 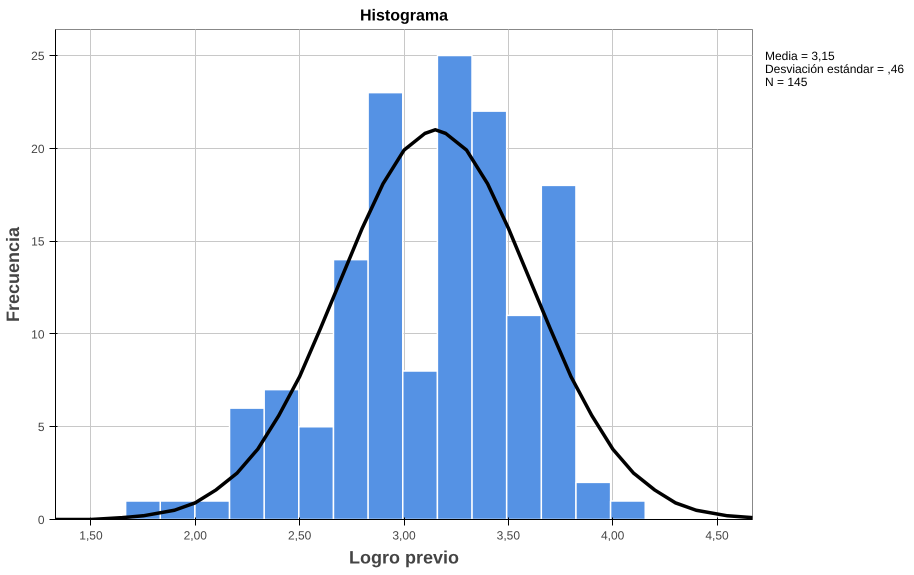 I want to click on y-tick-label: 0, so click(x=41, y=520).